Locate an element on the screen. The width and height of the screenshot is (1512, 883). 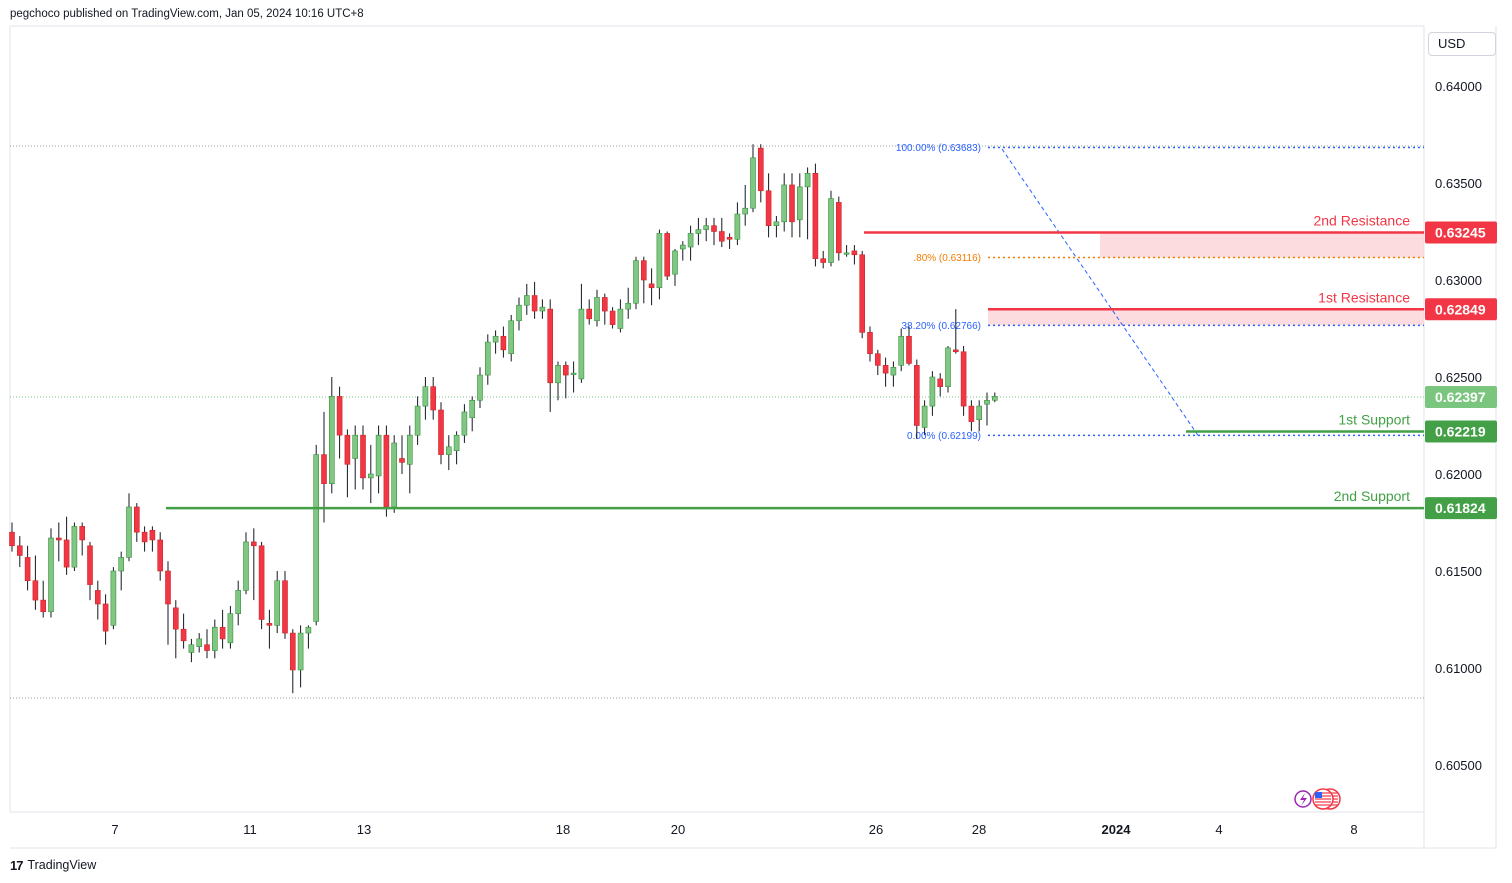
price-tick-label: 0.63500 is located at coordinates (1458, 183).